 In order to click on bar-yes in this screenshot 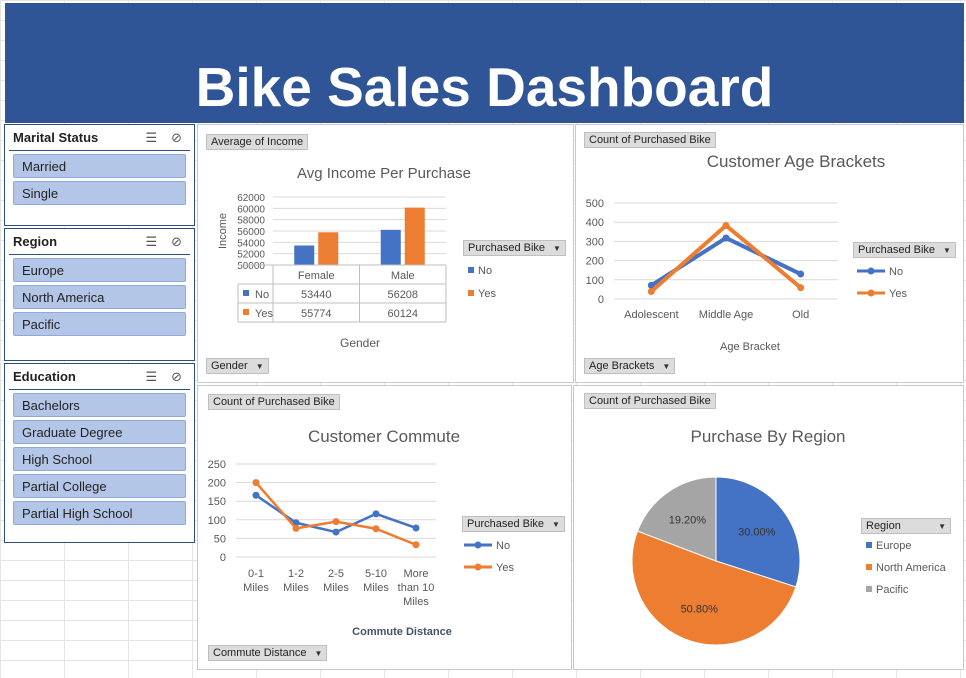, I will do `click(414, 236)`.